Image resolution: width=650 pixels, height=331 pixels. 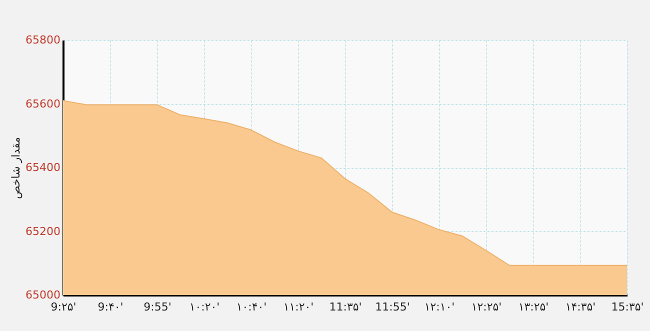 What do you see at coordinates (43, 40) in the screenshot?
I see `y-tick-label: 65800` at bounding box center [43, 40].